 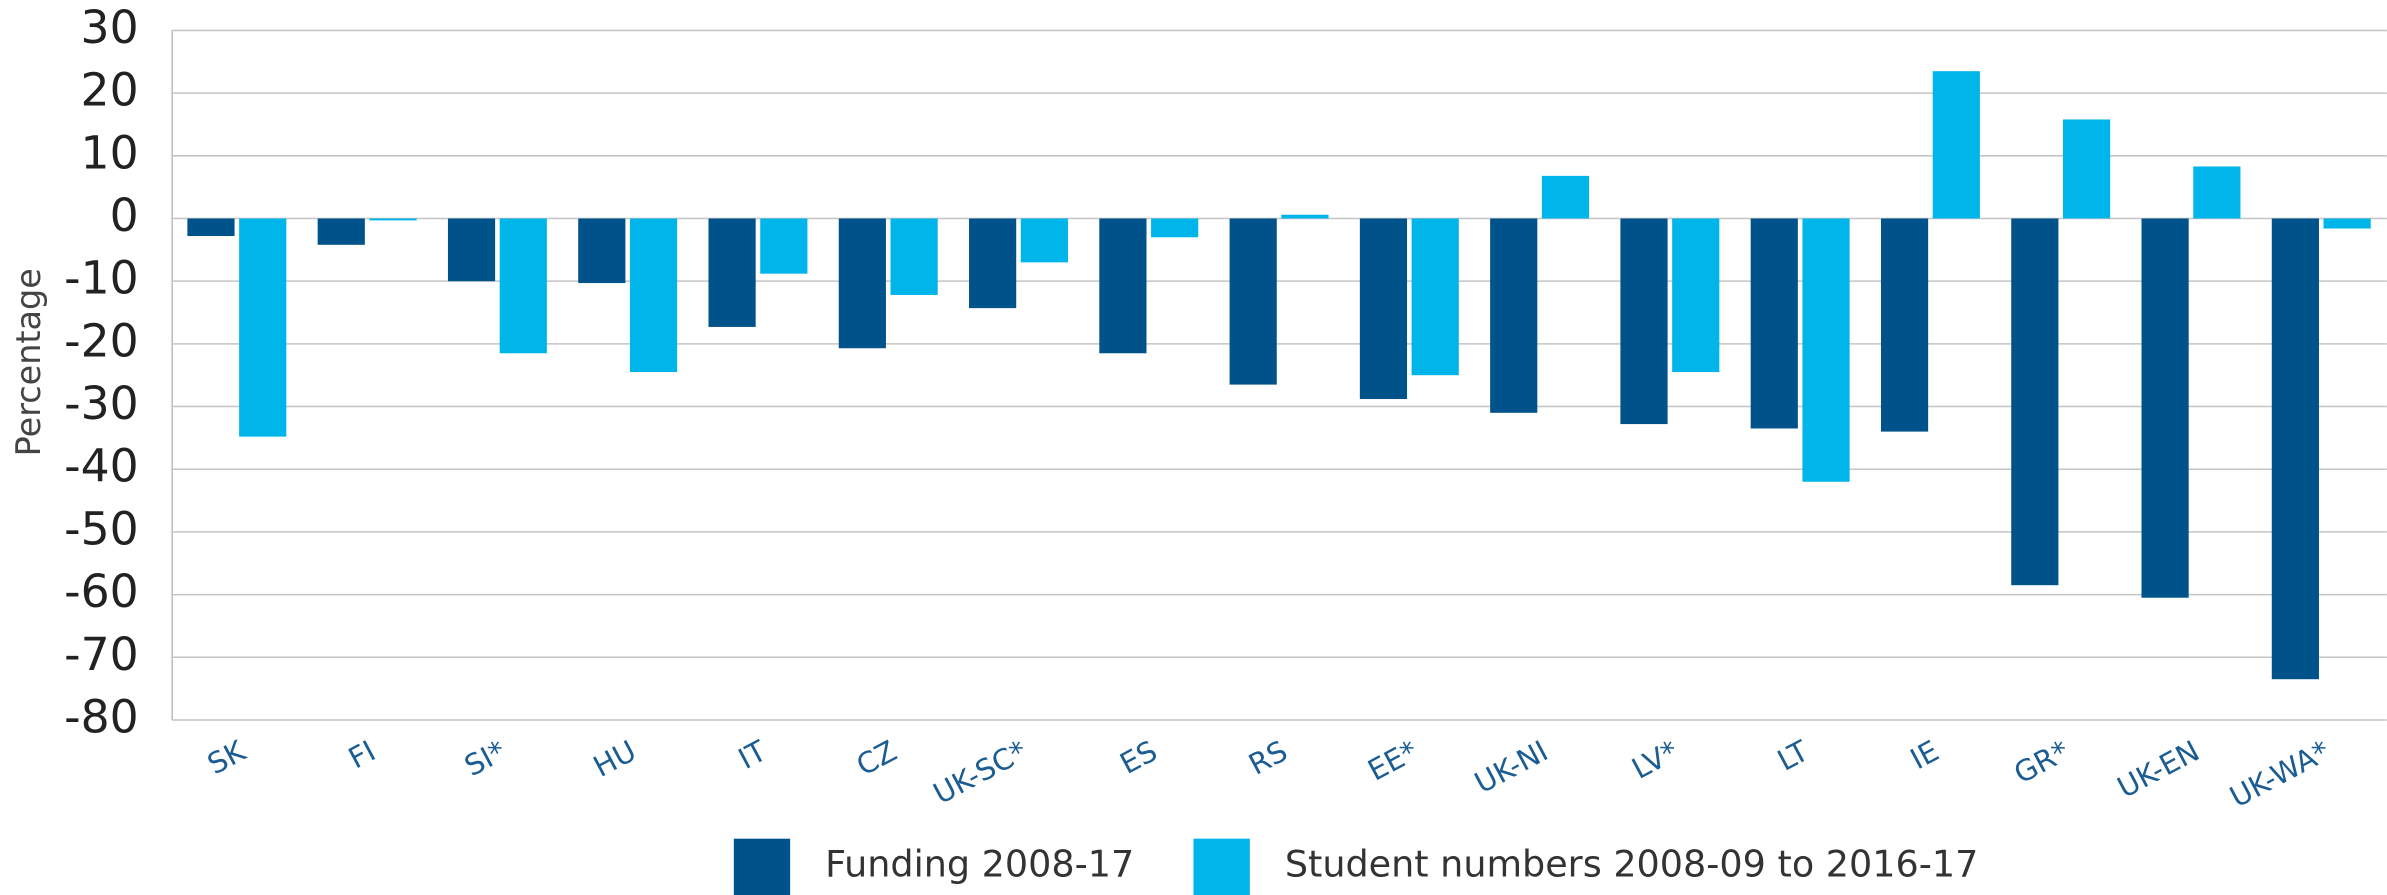 What do you see at coordinates (362, 755) in the screenshot?
I see `x-tick-label: FI` at bounding box center [362, 755].